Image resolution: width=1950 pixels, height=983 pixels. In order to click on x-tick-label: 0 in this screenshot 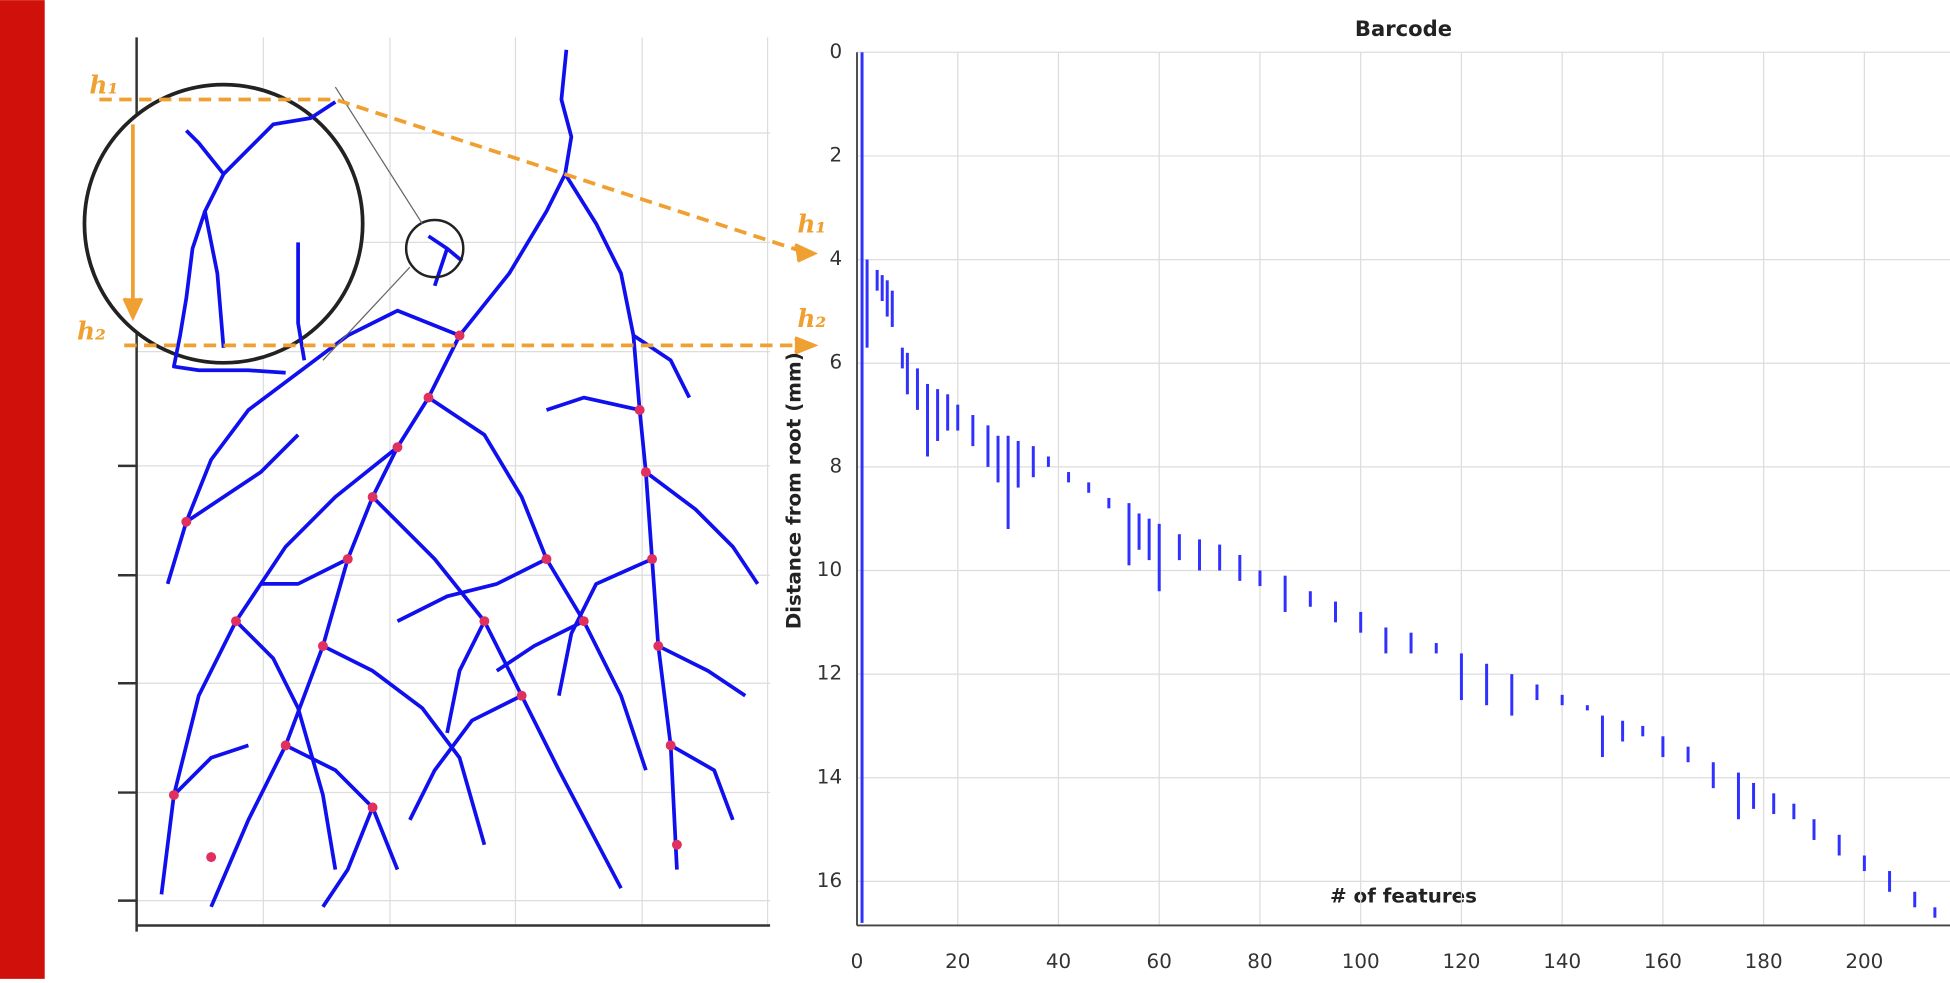, I will do `click(857, 961)`.